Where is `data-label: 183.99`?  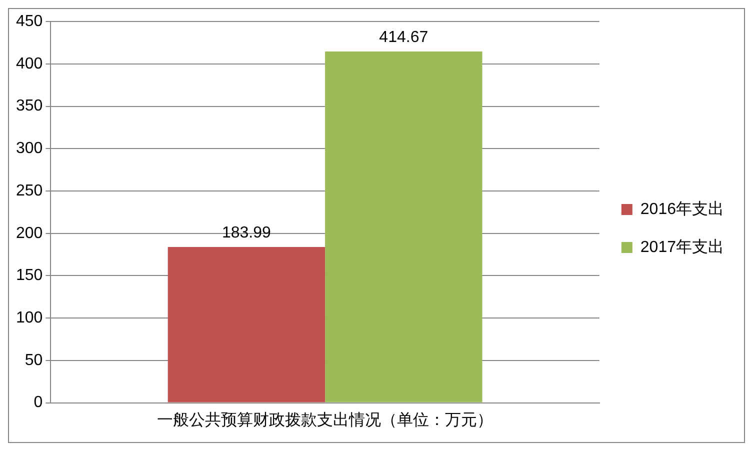
data-label: 183.99 is located at coordinates (247, 233).